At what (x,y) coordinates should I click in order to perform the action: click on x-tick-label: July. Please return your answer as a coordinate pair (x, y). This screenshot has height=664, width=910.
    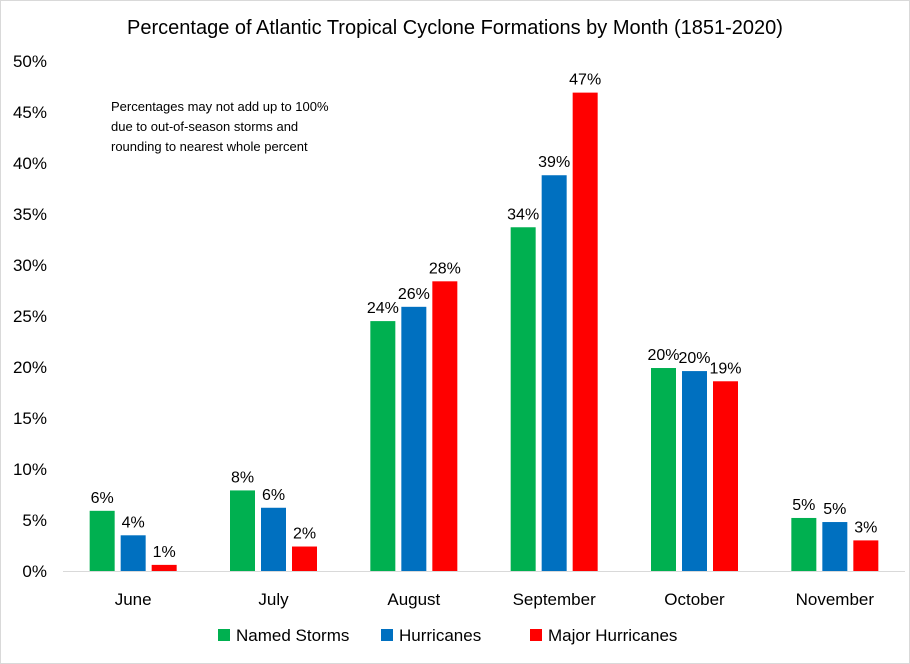
    Looking at the image, I should click on (273, 599).